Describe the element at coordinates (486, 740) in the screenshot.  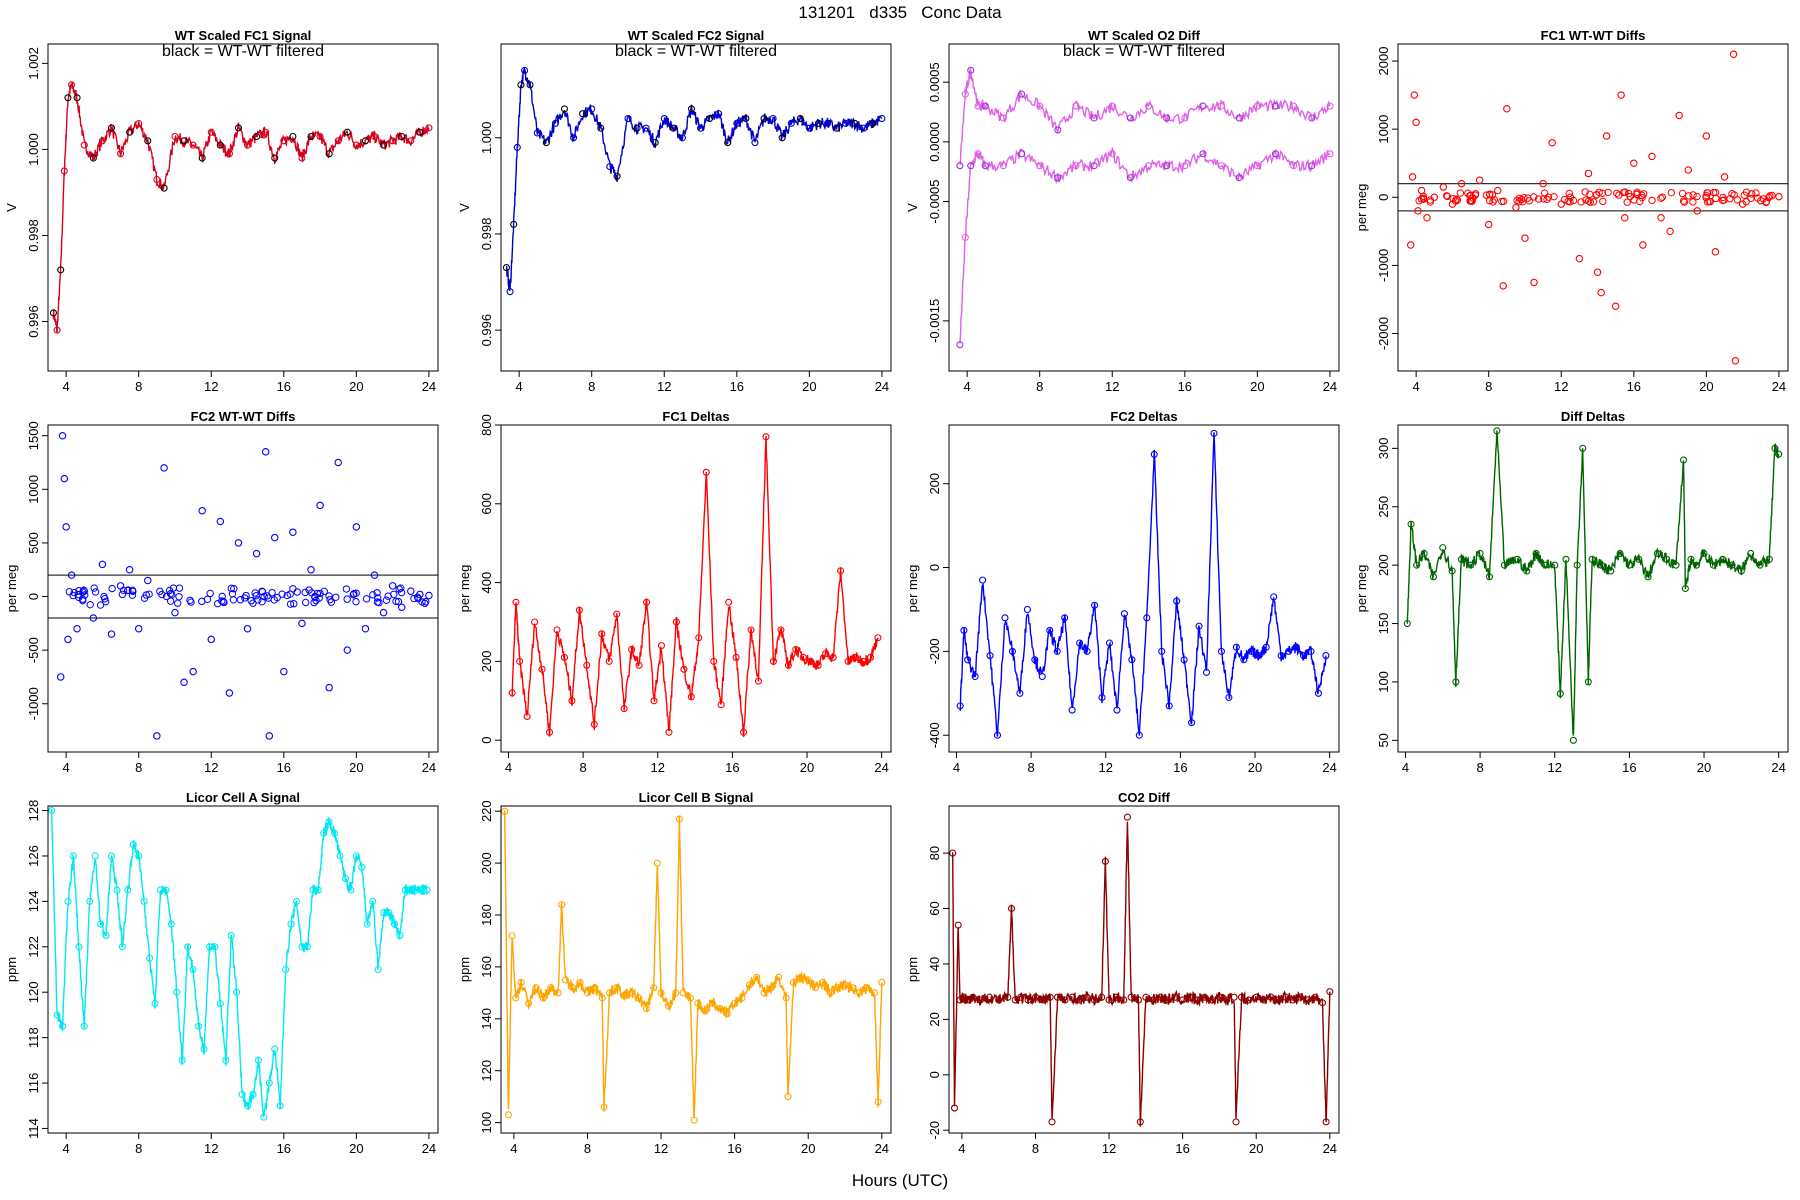
I see `y-tick-label: 0` at that location.